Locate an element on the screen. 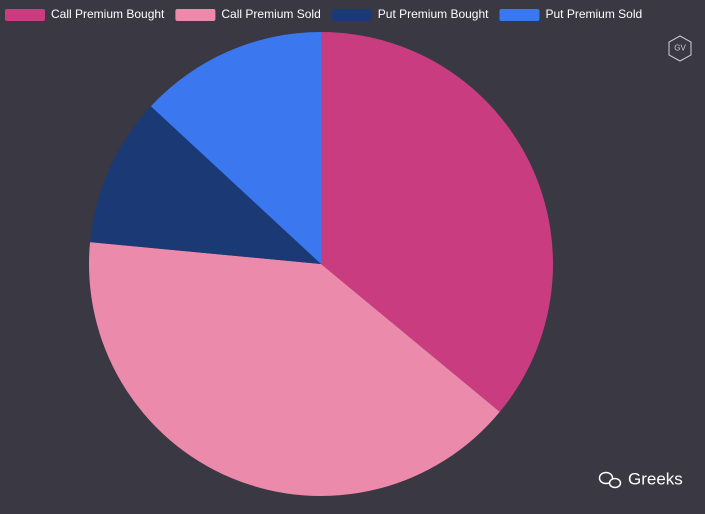  legend-item: Call Premium Sold is located at coordinates (248, 14).